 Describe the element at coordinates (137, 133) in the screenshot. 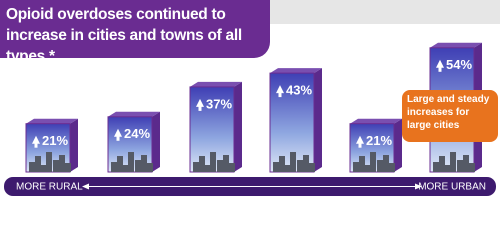

I see `value-label: 24%` at that location.